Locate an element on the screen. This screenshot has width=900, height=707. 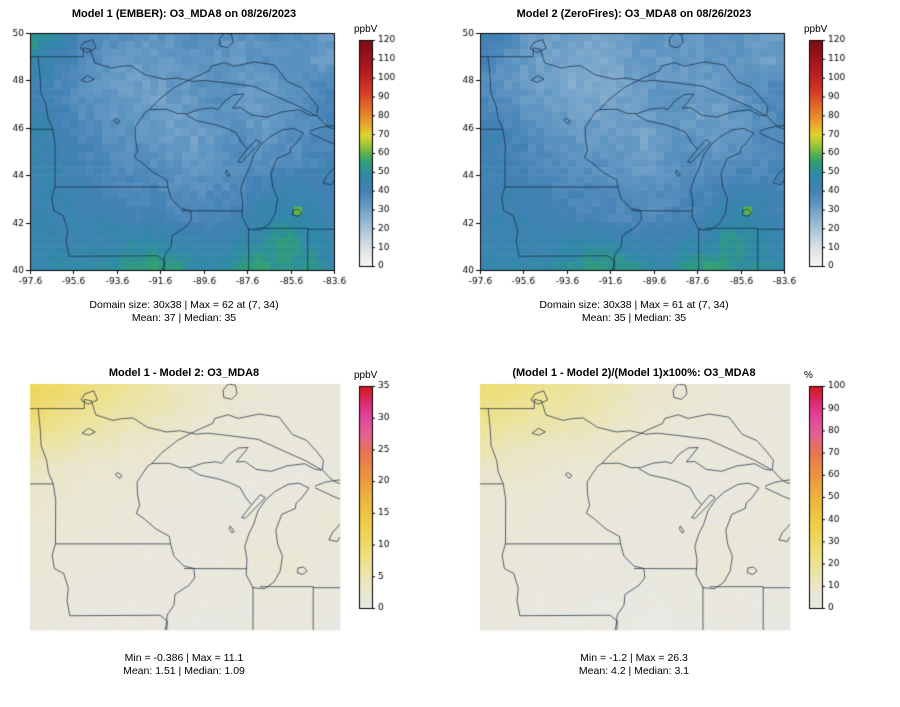
caption-domain-stats: Domain size: 30x38 | Max = 61 at (7, 34) is located at coordinates (634, 305).